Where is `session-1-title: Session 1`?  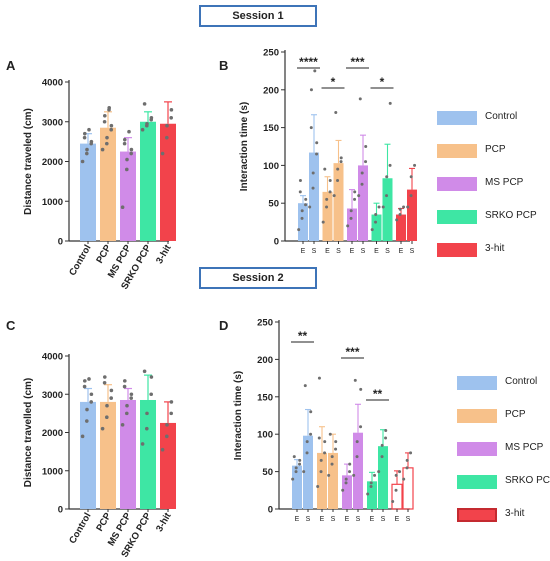 session-1-title: Session 1 is located at coordinates (258, 16).